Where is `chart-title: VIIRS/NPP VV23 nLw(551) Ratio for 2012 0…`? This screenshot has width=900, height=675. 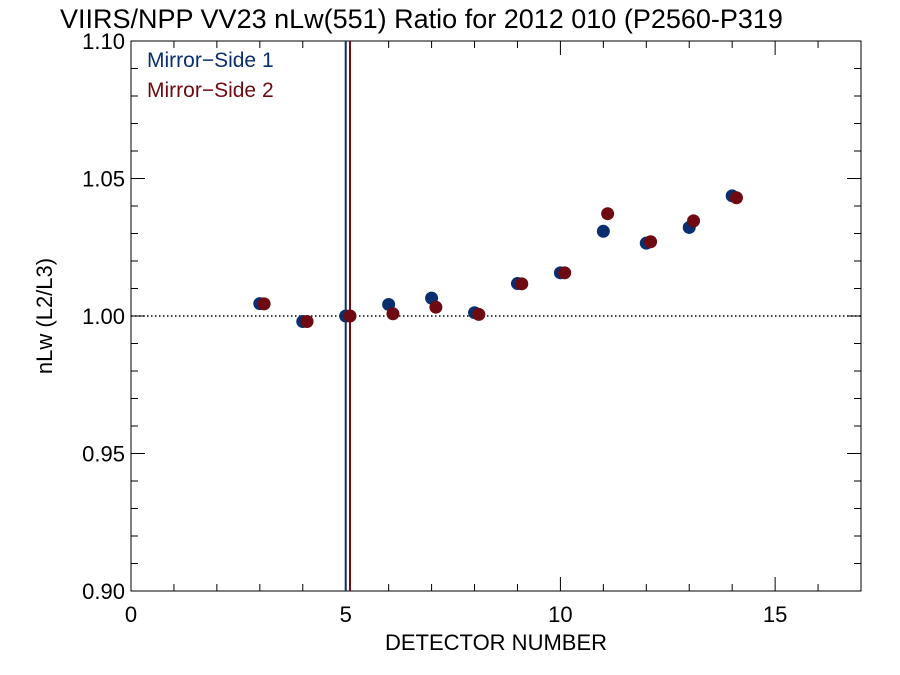 chart-title: VIIRS/NPP VV23 nLw(551) Ratio for 2012 0… is located at coordinates (421, 19).